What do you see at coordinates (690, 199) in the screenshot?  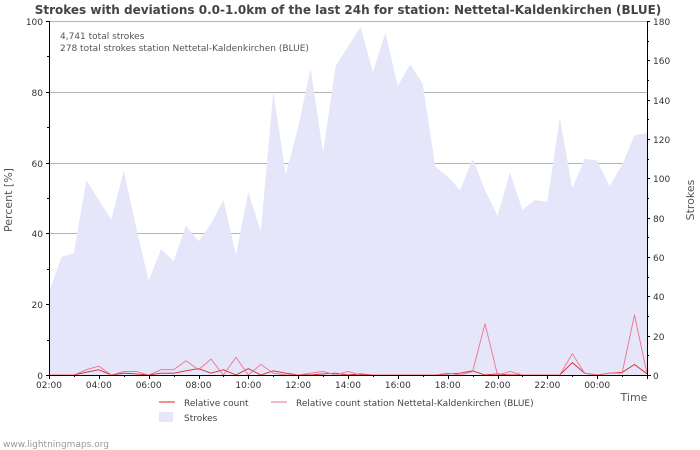 I see `y-right-label: Strokes` at bounding box center [690, 199].